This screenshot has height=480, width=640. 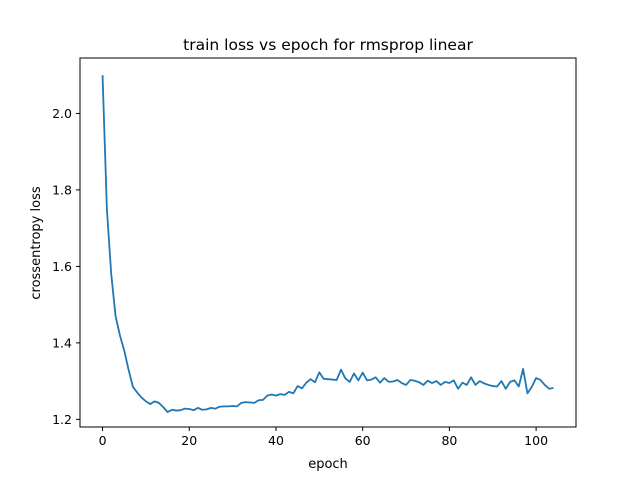 I want to click on y-tick-label: 1.6, so click(x=62, y=266).